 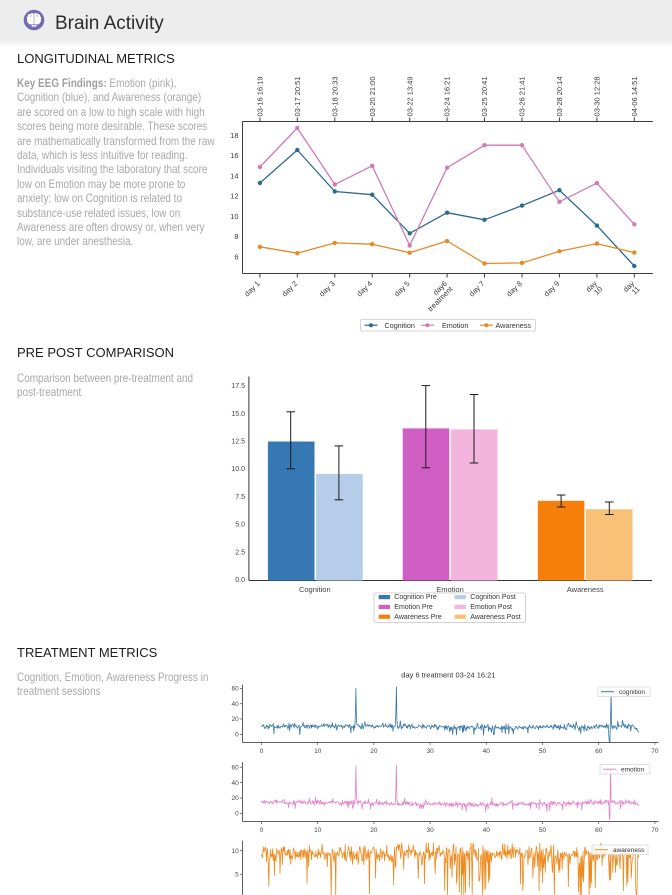 I want to click on svg-text: awareness, so click(x=629, y=850).